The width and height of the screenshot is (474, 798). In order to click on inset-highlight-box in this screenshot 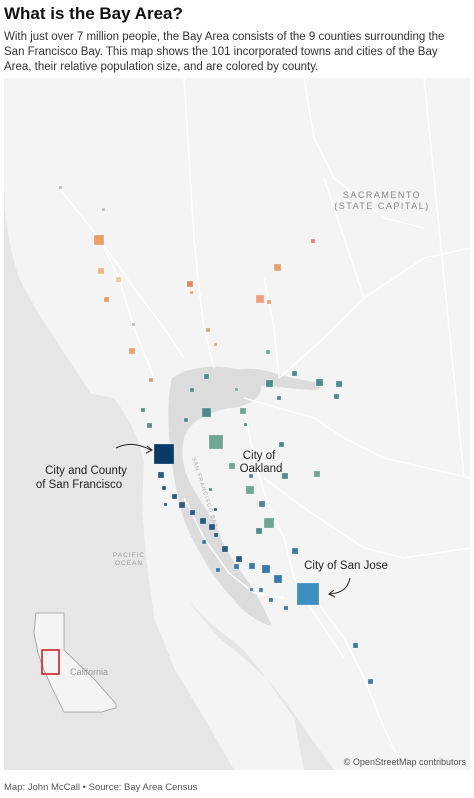, I will do `click(50, 662)`.